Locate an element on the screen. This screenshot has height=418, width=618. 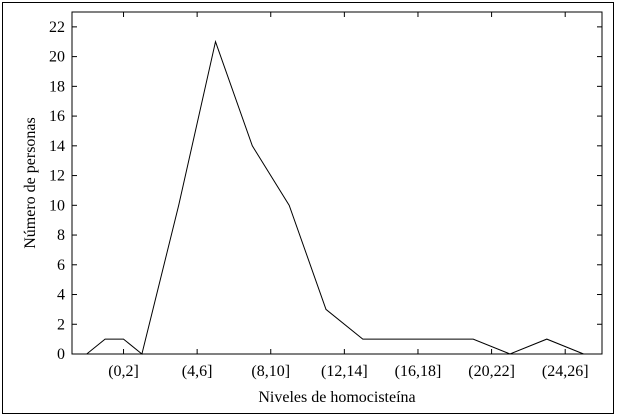
y-tick-label: 16 is located at coordinates (57, 116).